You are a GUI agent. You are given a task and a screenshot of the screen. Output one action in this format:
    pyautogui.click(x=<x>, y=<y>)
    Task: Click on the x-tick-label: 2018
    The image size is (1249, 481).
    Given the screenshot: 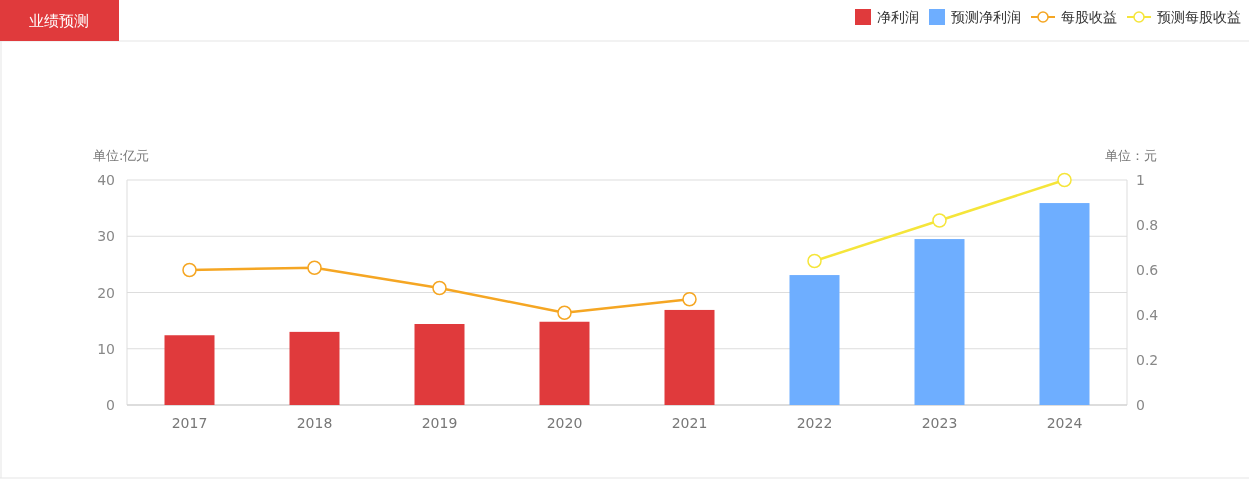 What is the action you would take?
    pyautogui.click(x=314, y=423)
    